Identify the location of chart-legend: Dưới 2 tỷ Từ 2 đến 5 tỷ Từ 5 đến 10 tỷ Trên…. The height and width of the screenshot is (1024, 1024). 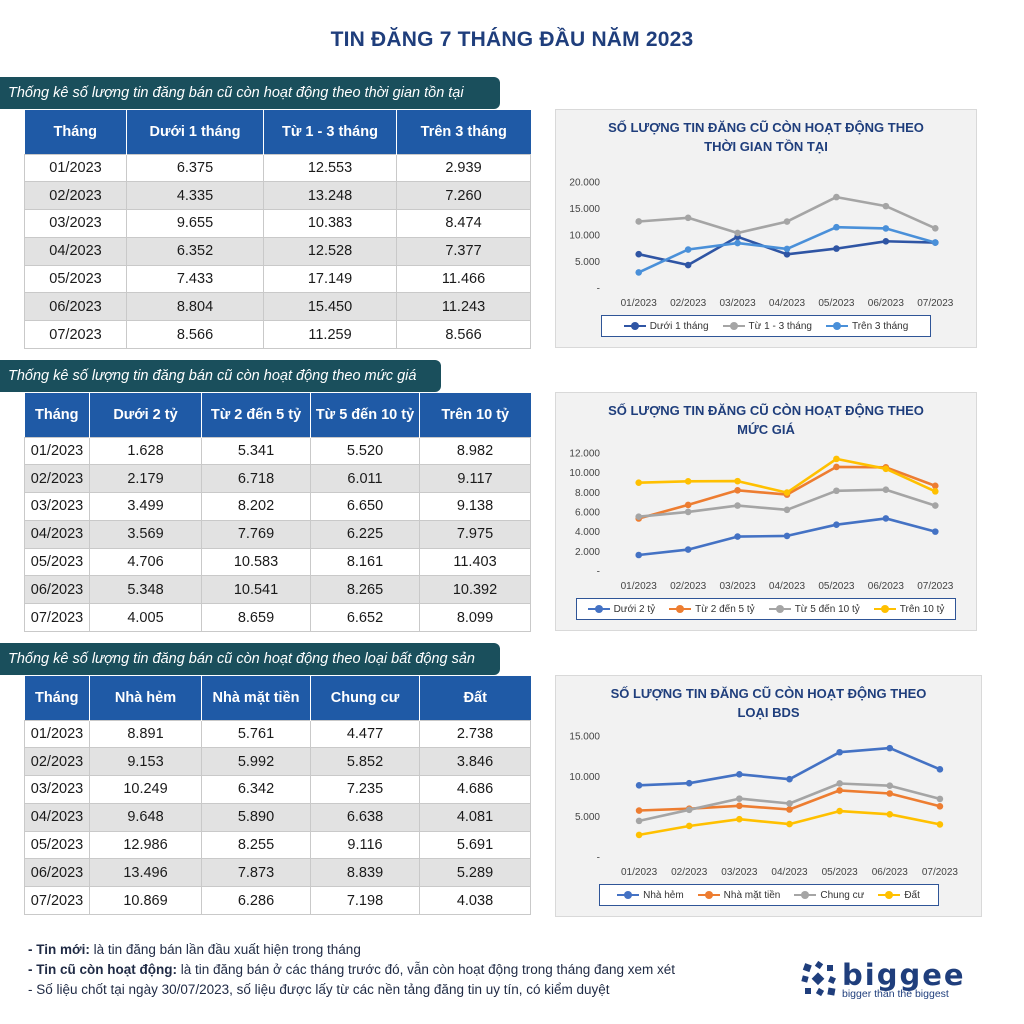
(766, 609).